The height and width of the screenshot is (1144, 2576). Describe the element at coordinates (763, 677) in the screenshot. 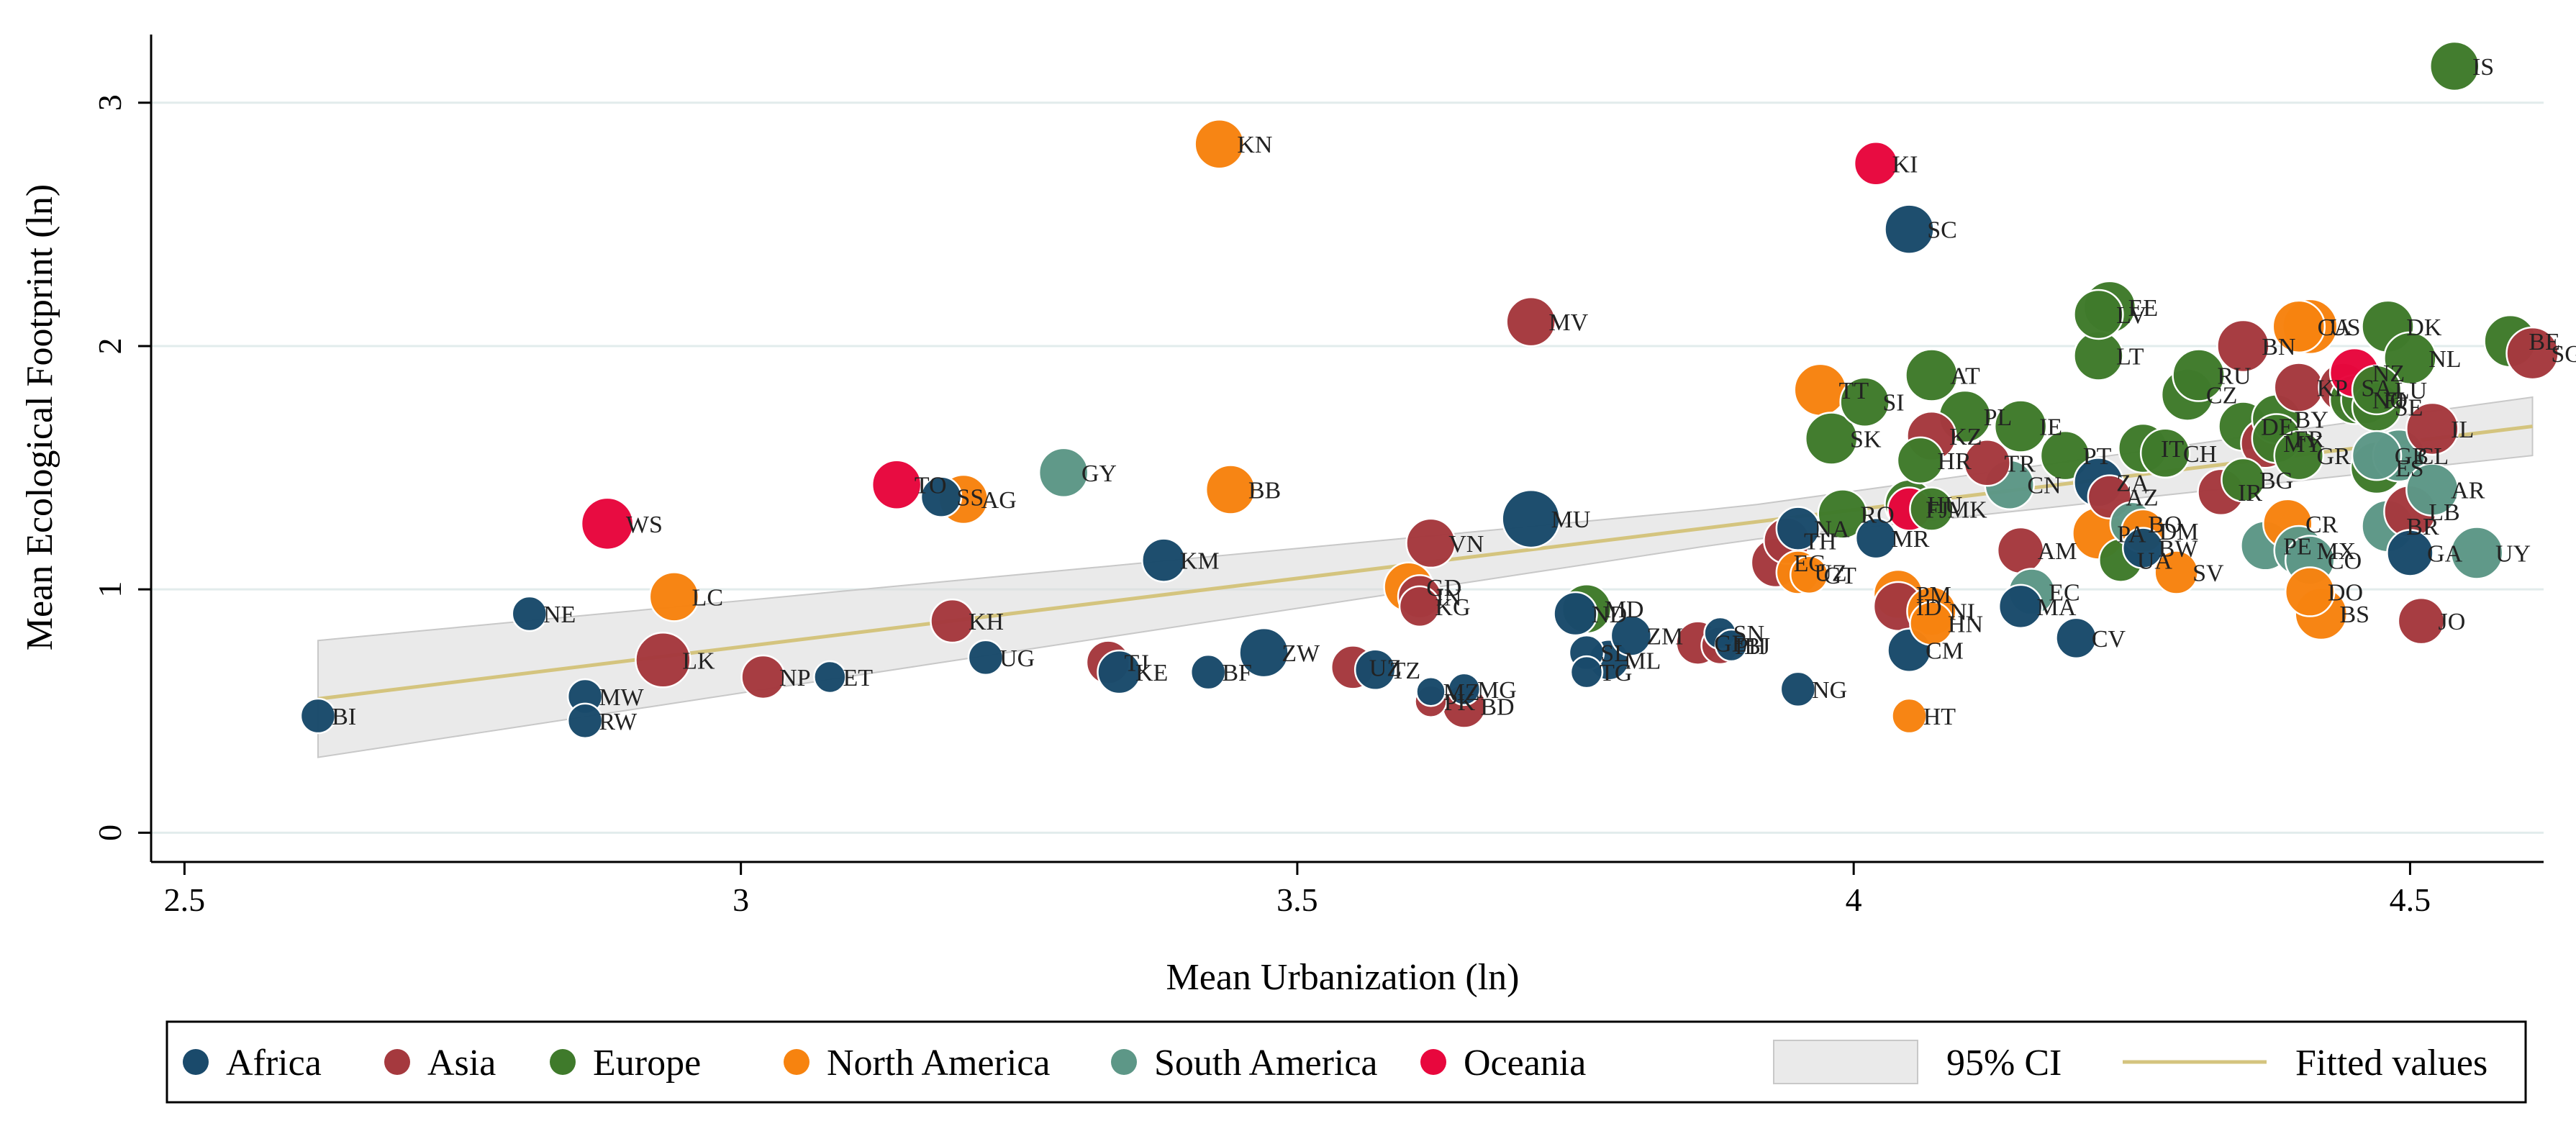

I see `point-np` at that location.